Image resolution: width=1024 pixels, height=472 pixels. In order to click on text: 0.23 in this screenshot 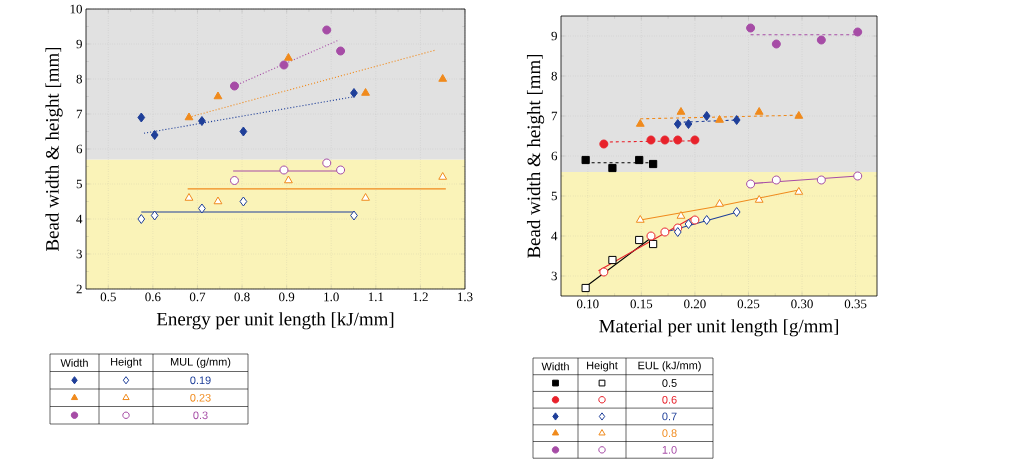, I will do `click(200, 397)`.